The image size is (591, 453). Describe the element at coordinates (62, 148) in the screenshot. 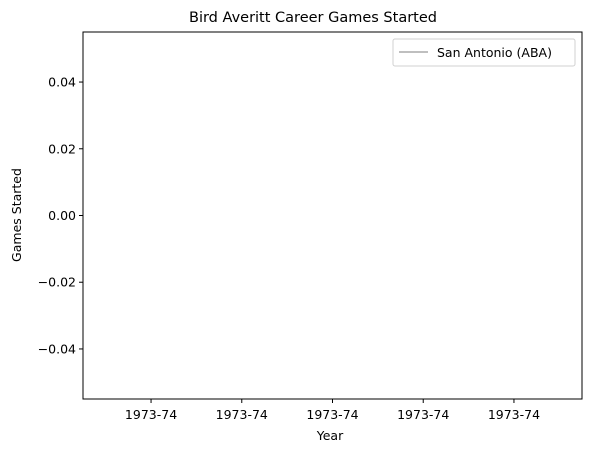

I see `y-tick-label: 0.02` at that location.